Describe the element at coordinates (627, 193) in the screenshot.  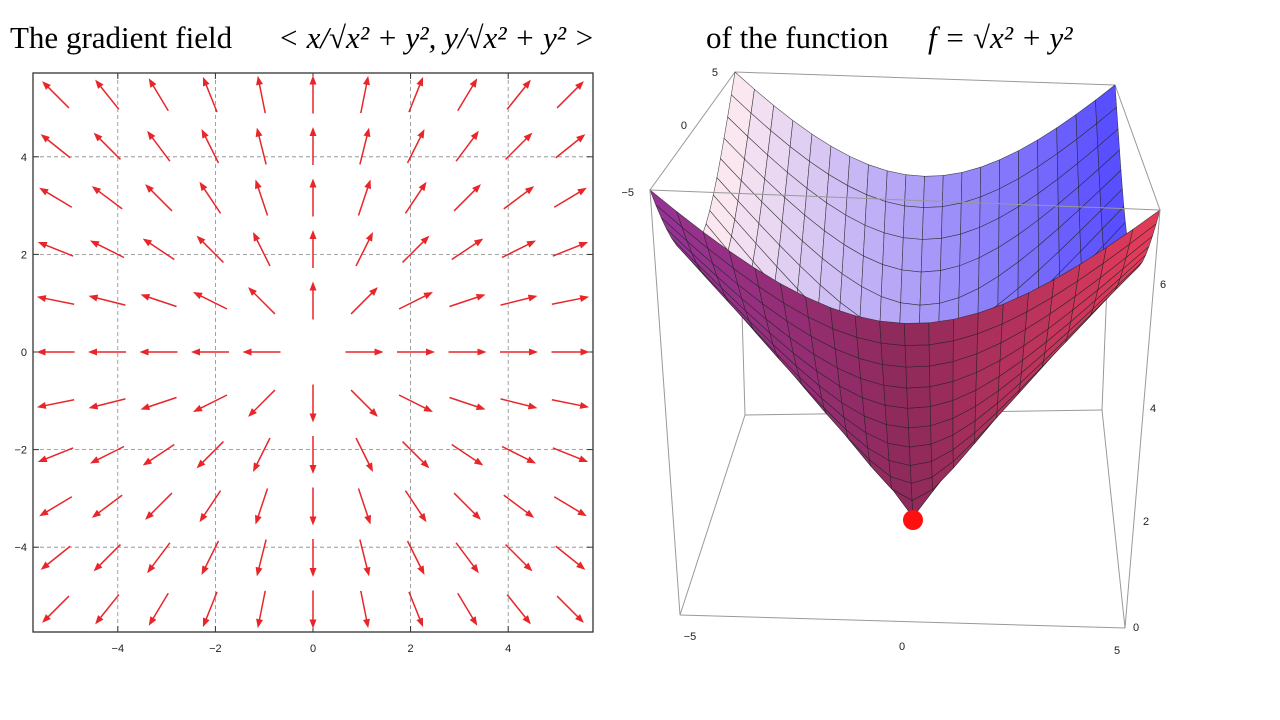
I see `y-axis-label: −5` at that location.